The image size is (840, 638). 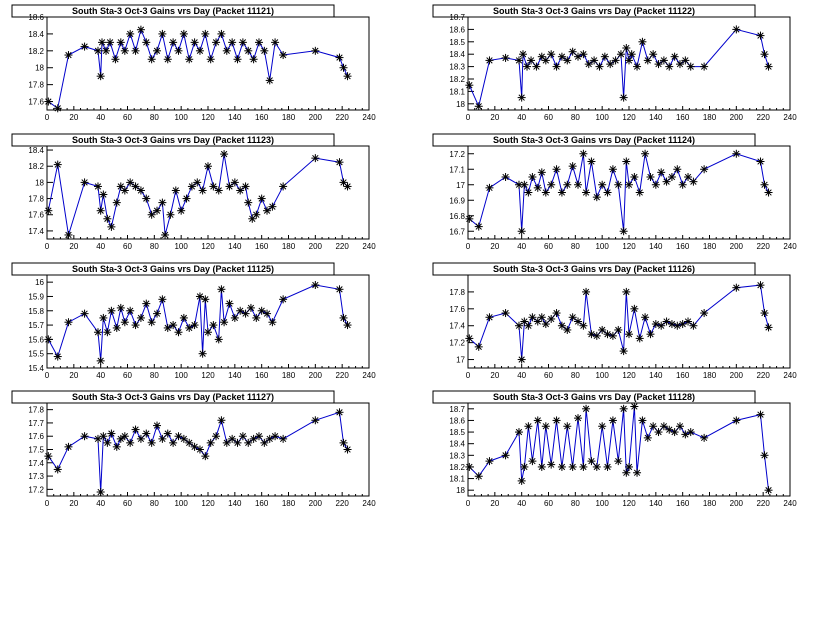 What do you see at coordinates (39, 282) in the screenshot?
I see `y-tick-label: 16` at bounding box center [39, 282].